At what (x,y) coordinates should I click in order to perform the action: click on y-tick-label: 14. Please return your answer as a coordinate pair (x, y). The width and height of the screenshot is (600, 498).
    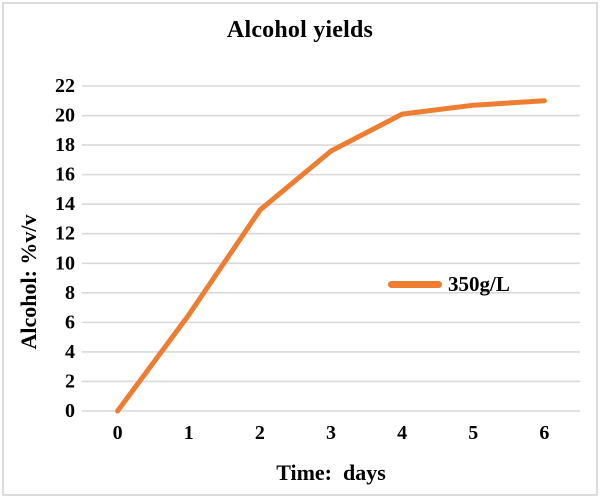
    Looking at the image, I should click on (65, 204).